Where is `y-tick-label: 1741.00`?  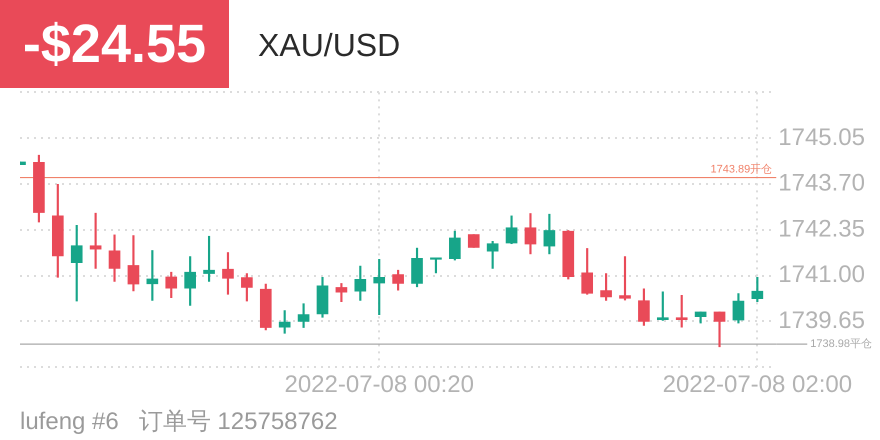 y-tick-label: 1741.00 is located at coordinates (822, 274).